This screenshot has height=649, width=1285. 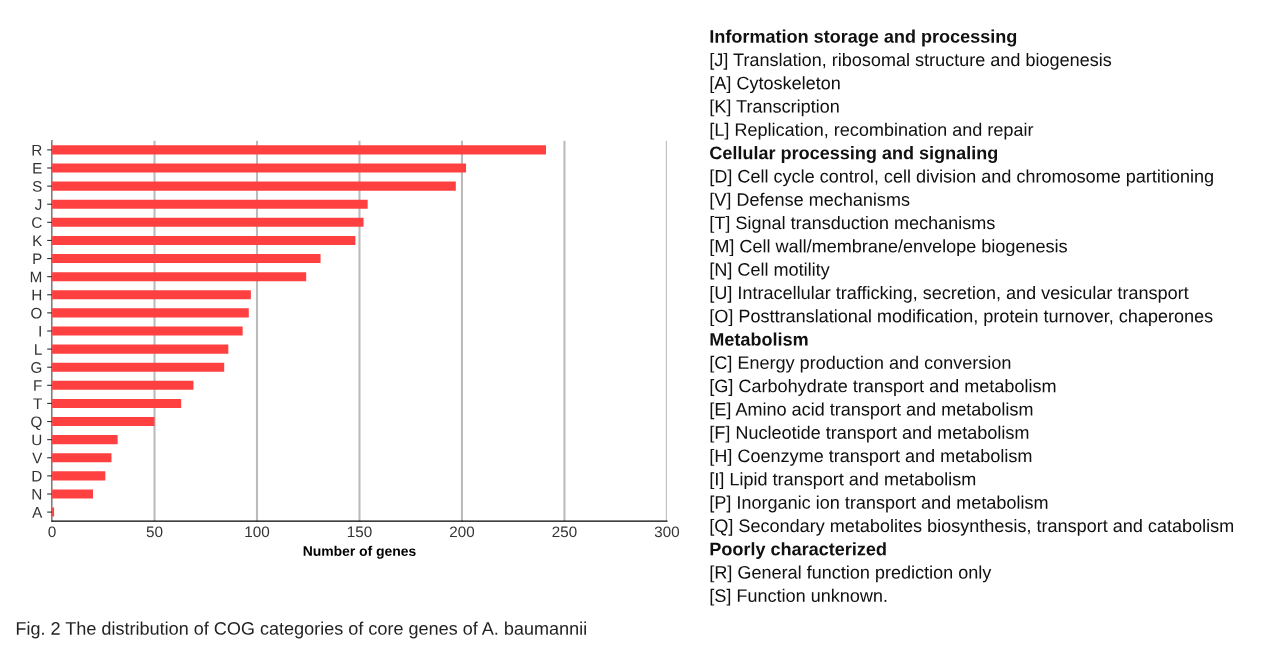 I want to click on text: [D] Cell cycle control, cell division and chromosome partitioning, so click(x=961, y=178).